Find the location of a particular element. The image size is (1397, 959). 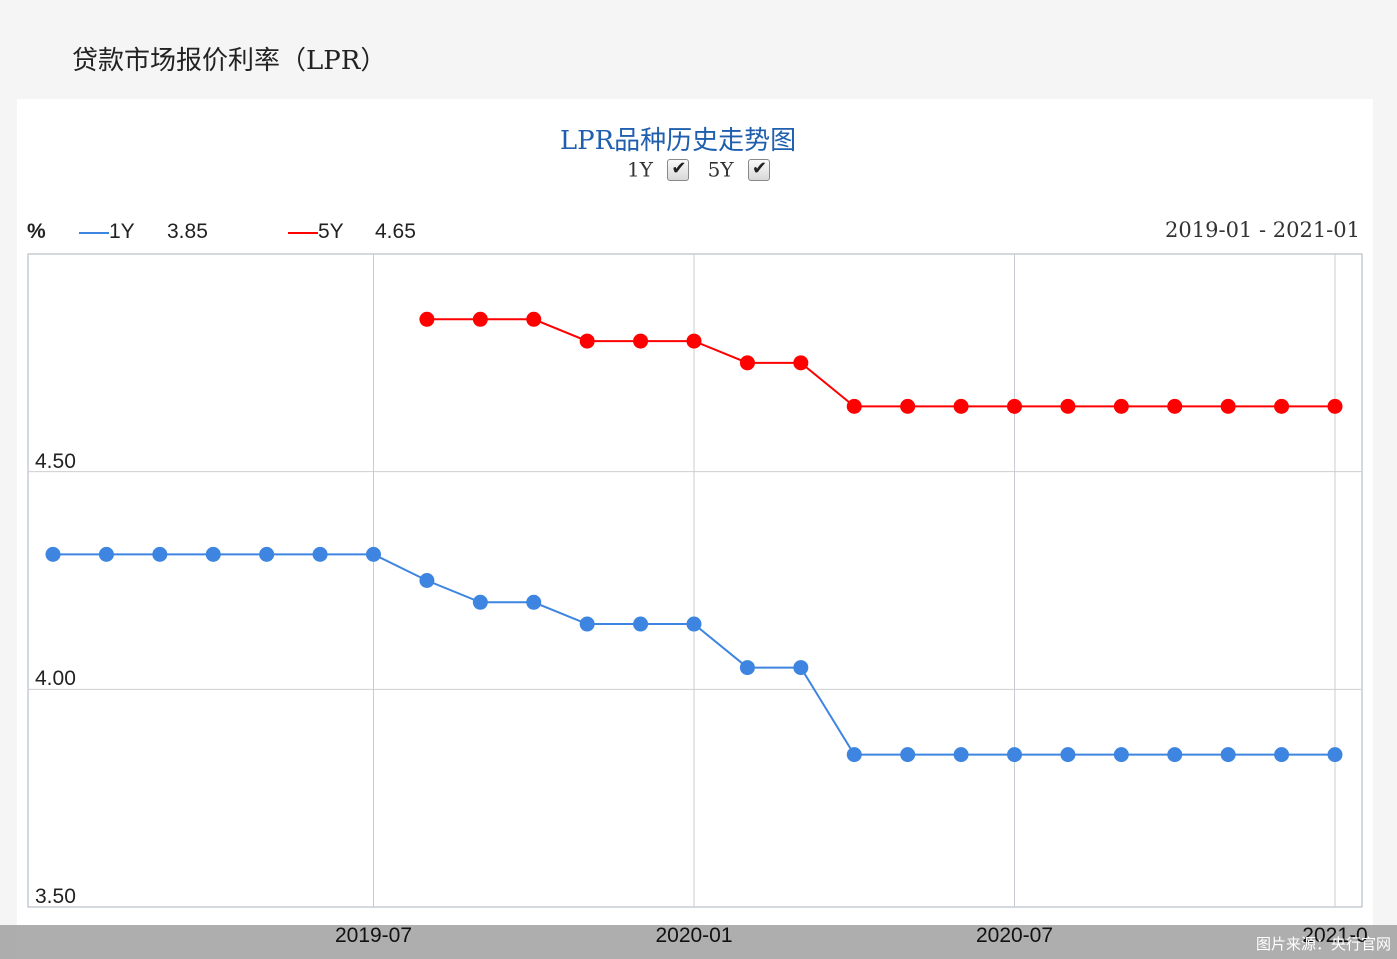

page-title: 贷款市场报价利率（LPR） is located at coordinates (229, 61).